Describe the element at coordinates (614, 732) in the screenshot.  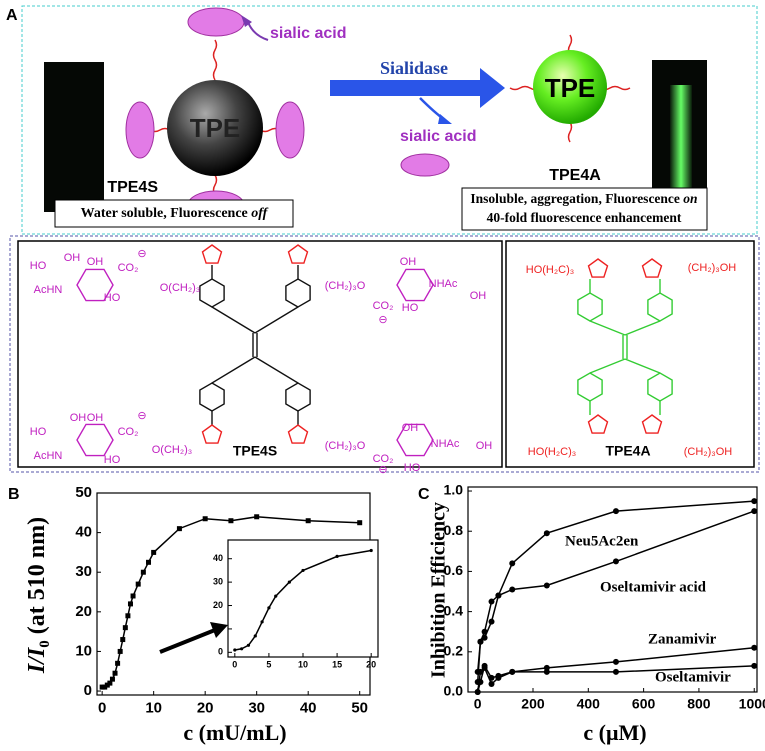
I see `x-axis-label: c (μM)` at that location.